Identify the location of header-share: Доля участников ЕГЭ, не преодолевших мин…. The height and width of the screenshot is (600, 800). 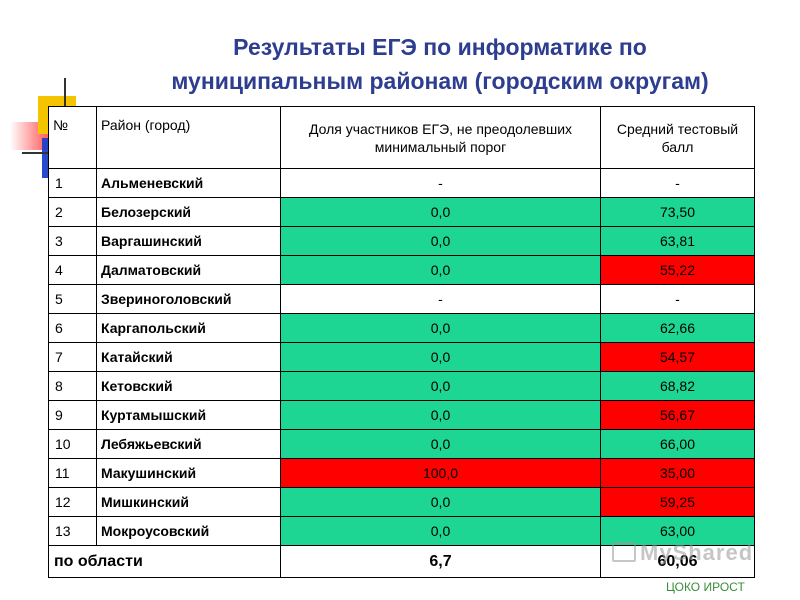
(440, 137).